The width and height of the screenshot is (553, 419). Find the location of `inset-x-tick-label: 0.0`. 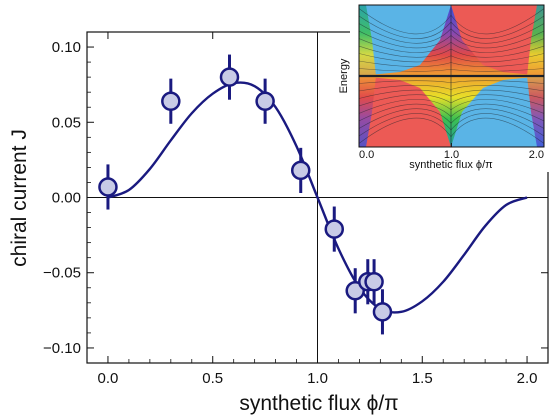

inset-x-tick-label: 0.0 is located at coordinates (366, 155).